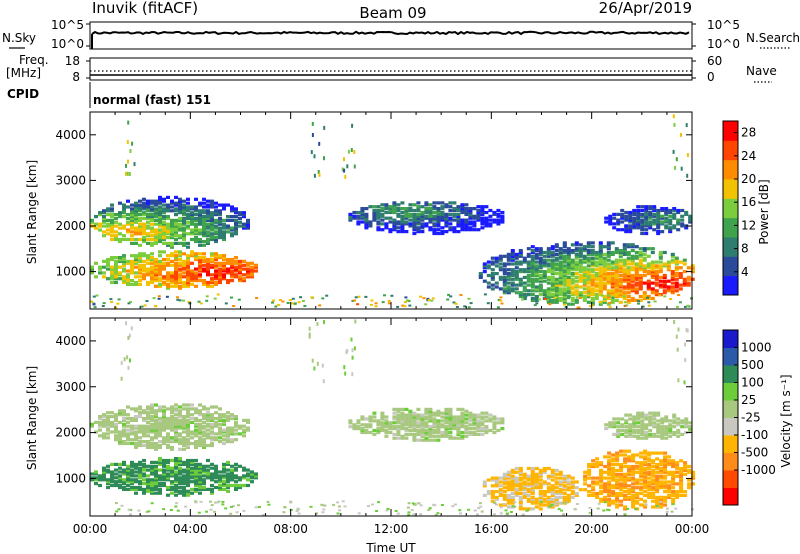 This screenshot has height=554, width=800. What do you see at coordinates (745, 249) in the screenshot?
I see `colorbar-tick-label: 8` at bounding box center [745, 249].